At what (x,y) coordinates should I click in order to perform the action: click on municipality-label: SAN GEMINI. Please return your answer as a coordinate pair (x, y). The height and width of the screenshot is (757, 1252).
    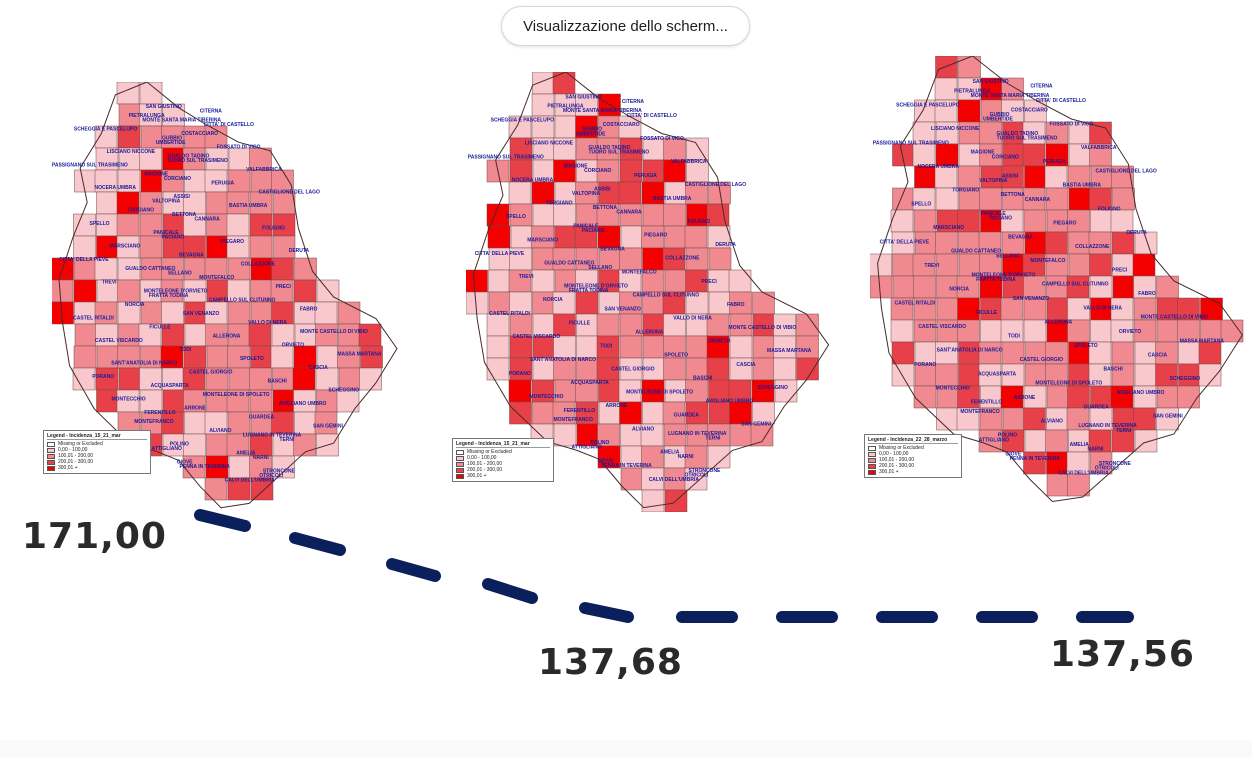
    Looking at the image, I should click on (328, 427).